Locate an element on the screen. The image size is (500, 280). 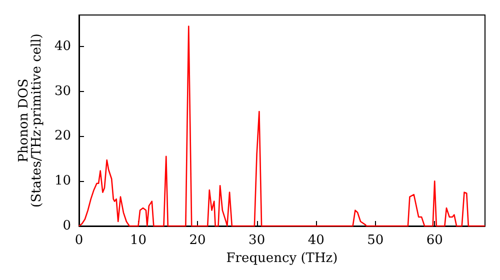
x-tick-label: 0 is located at coordinates (79, 240).